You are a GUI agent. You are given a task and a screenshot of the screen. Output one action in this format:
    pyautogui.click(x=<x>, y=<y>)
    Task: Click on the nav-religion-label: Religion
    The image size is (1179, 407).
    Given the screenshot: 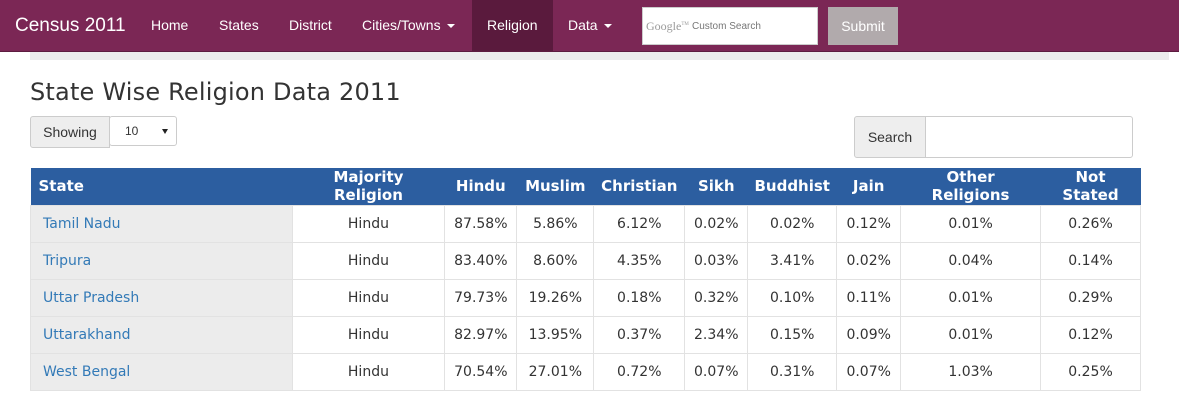 What is the action you would take?
    pyautogui.click(x=512, y=25)
    